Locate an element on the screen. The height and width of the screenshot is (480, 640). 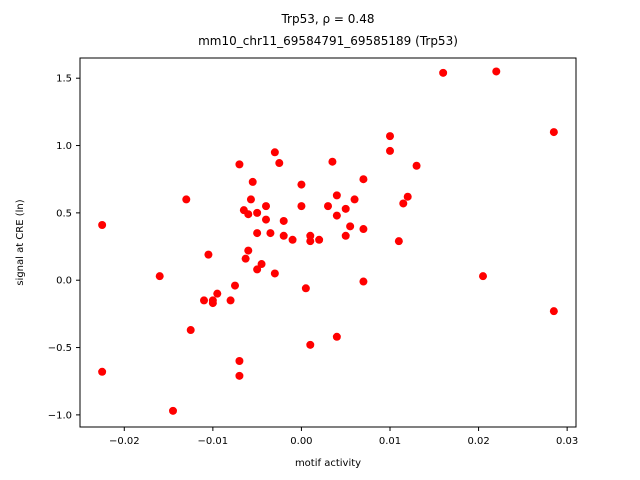
y-tick-label: 0.5 is located at coordinates (64, 213).